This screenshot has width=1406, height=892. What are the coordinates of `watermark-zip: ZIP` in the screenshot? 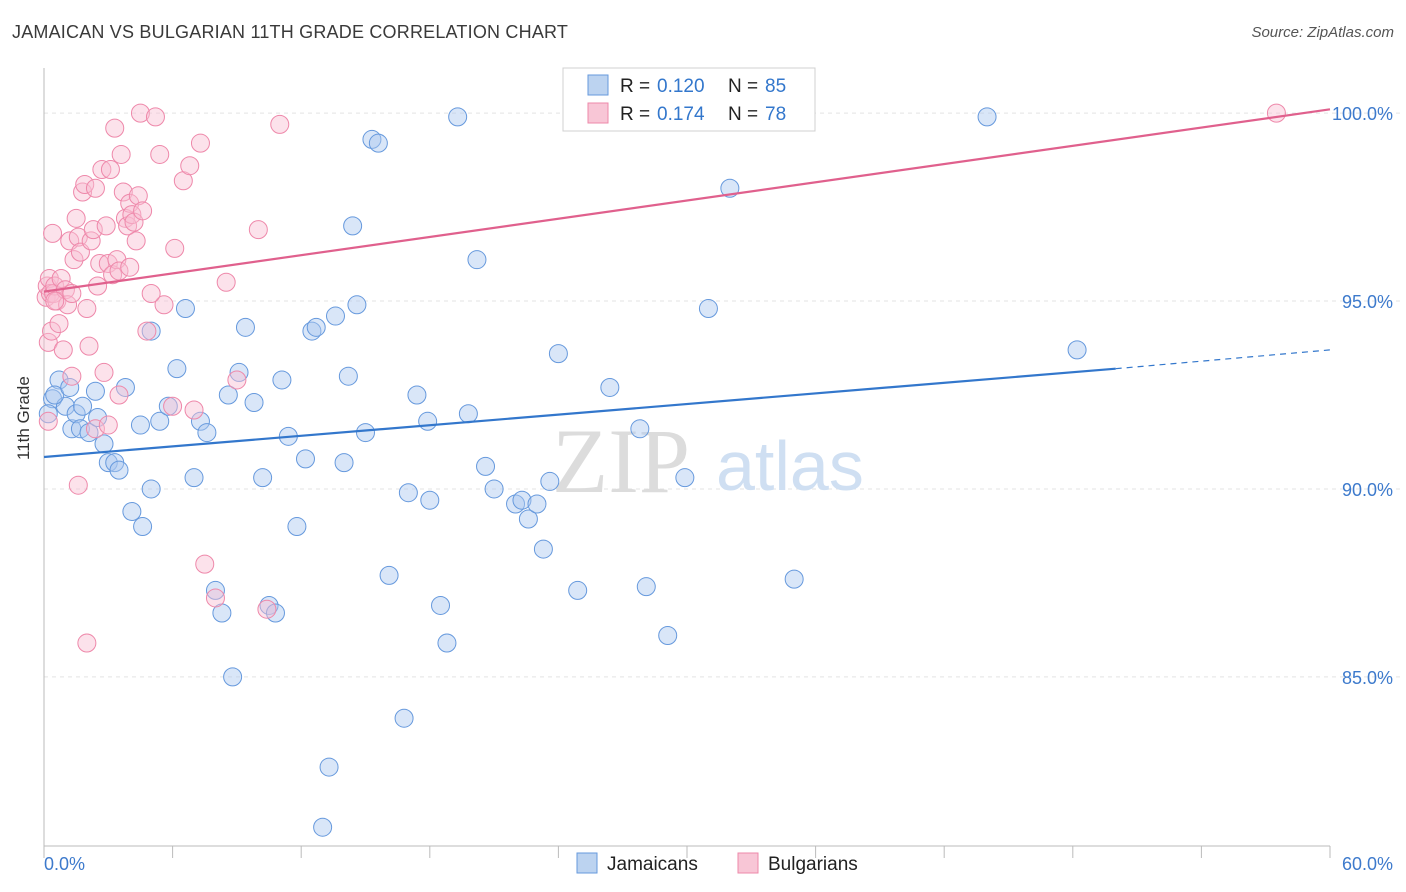 It's located at (621, 461).